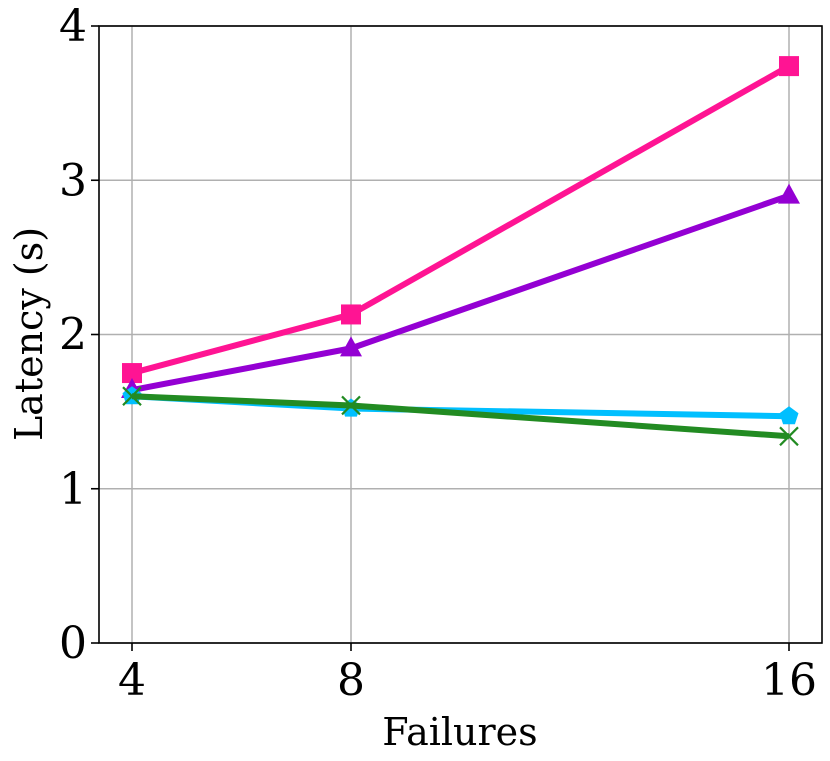  Describe the element at coordinates (73, 489) in the screenshot. I see `y-tick-label: 1` at that location.